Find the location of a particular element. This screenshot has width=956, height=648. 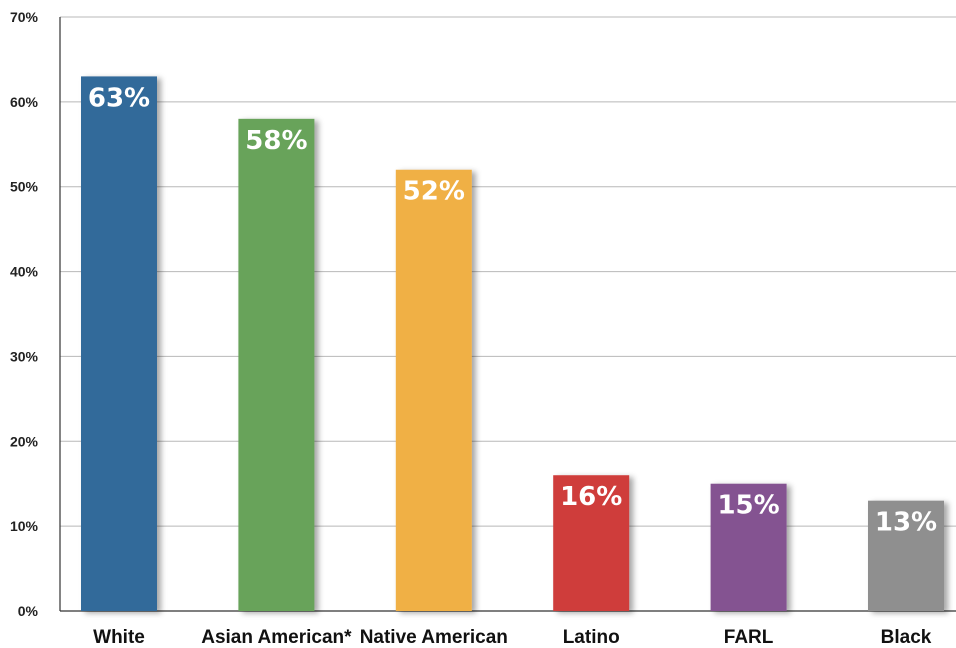

y-tick-label: 70% is located at coordinates (24, 17).